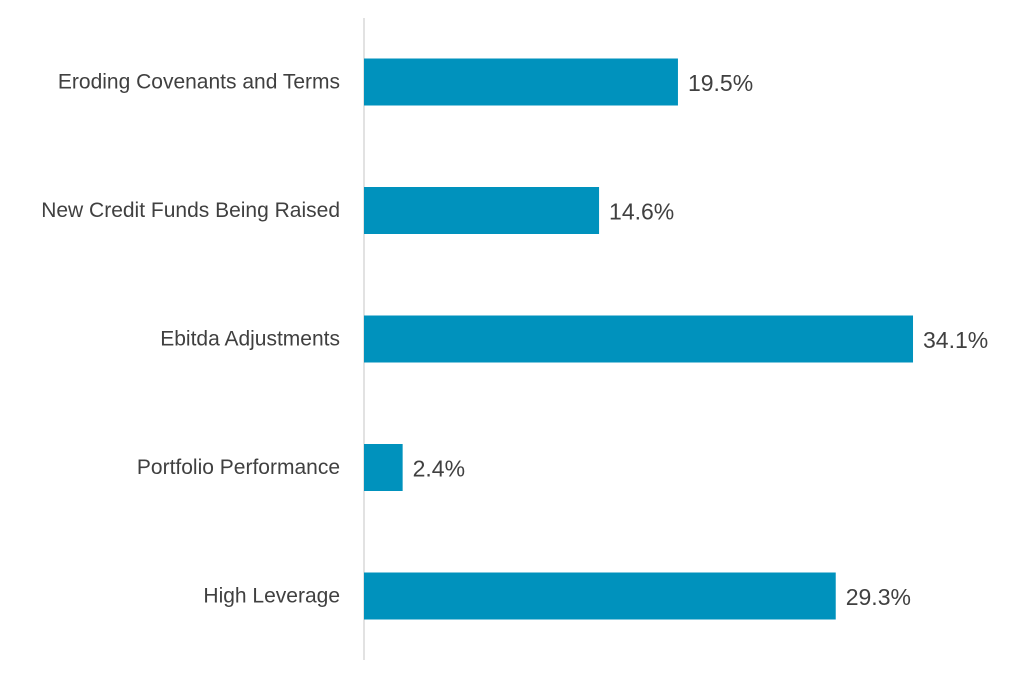 Image resolution: width=1024 pixels, height=679 pixels. What do you see at coordinates (250, 339) in the screenshot?
I see `category-label-ebitda-adjustments: Ebitda Adjustments` at bounding box center [250, 339].